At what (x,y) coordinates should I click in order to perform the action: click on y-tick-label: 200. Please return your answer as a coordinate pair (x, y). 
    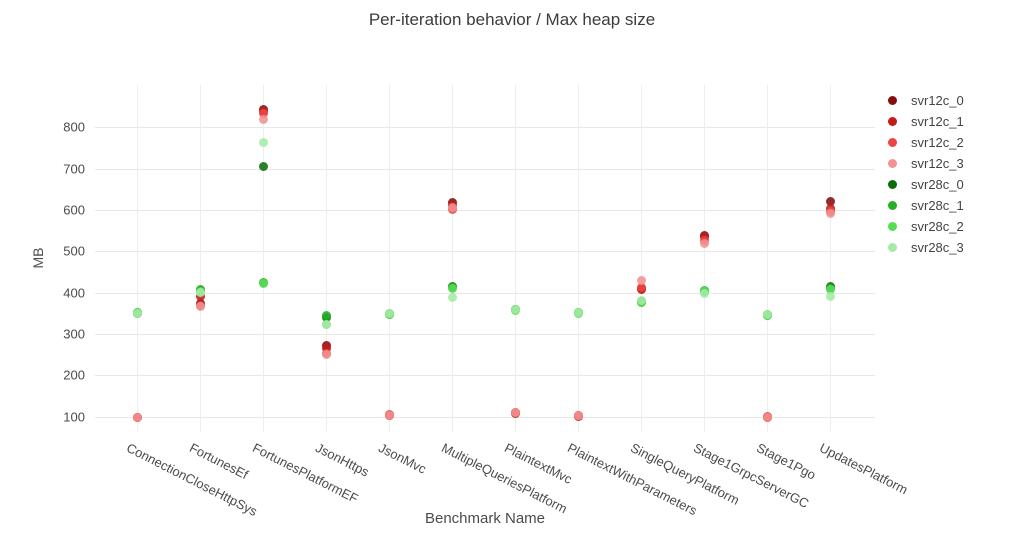
    Looking at the image, I should click on (74, 375).